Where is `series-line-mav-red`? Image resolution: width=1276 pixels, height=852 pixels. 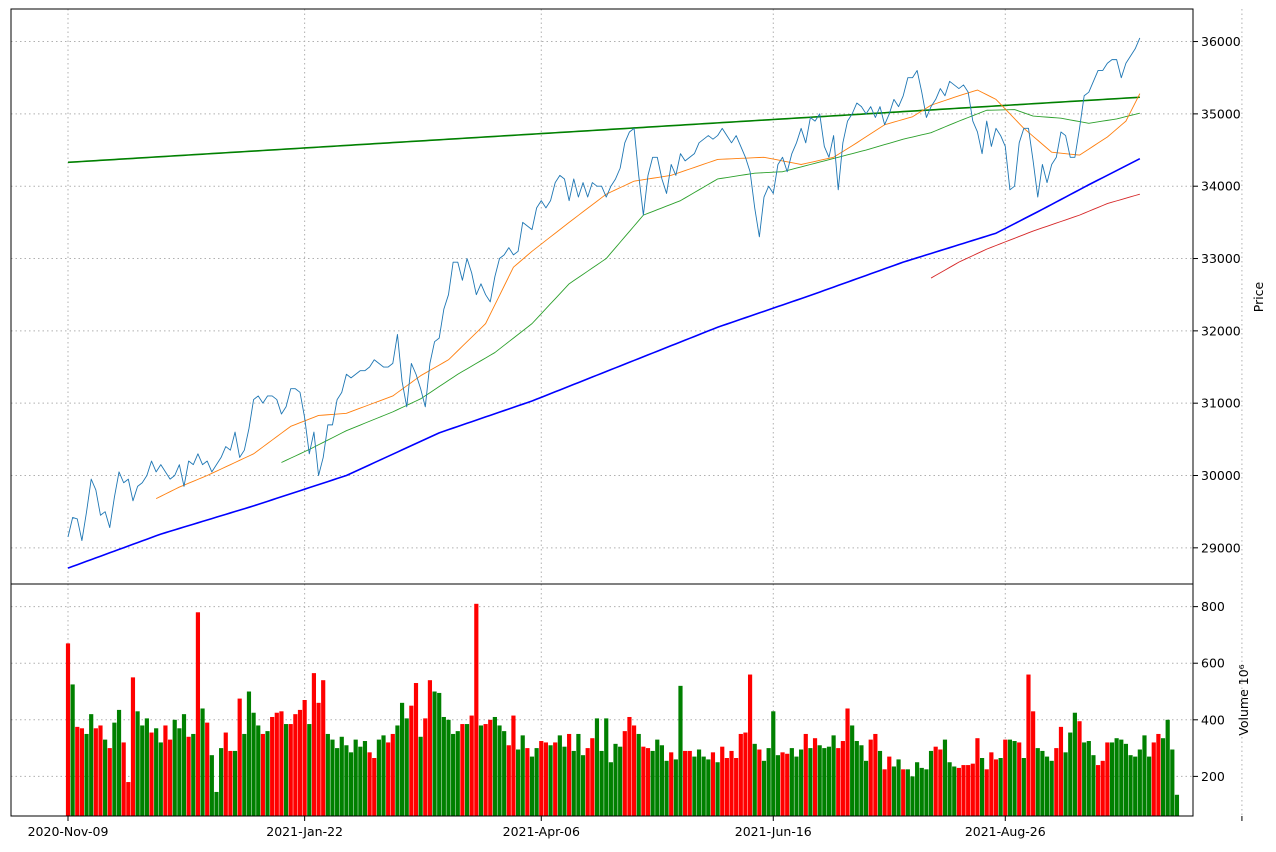
series-line-mav-red is located at coordinates (1035, 236).